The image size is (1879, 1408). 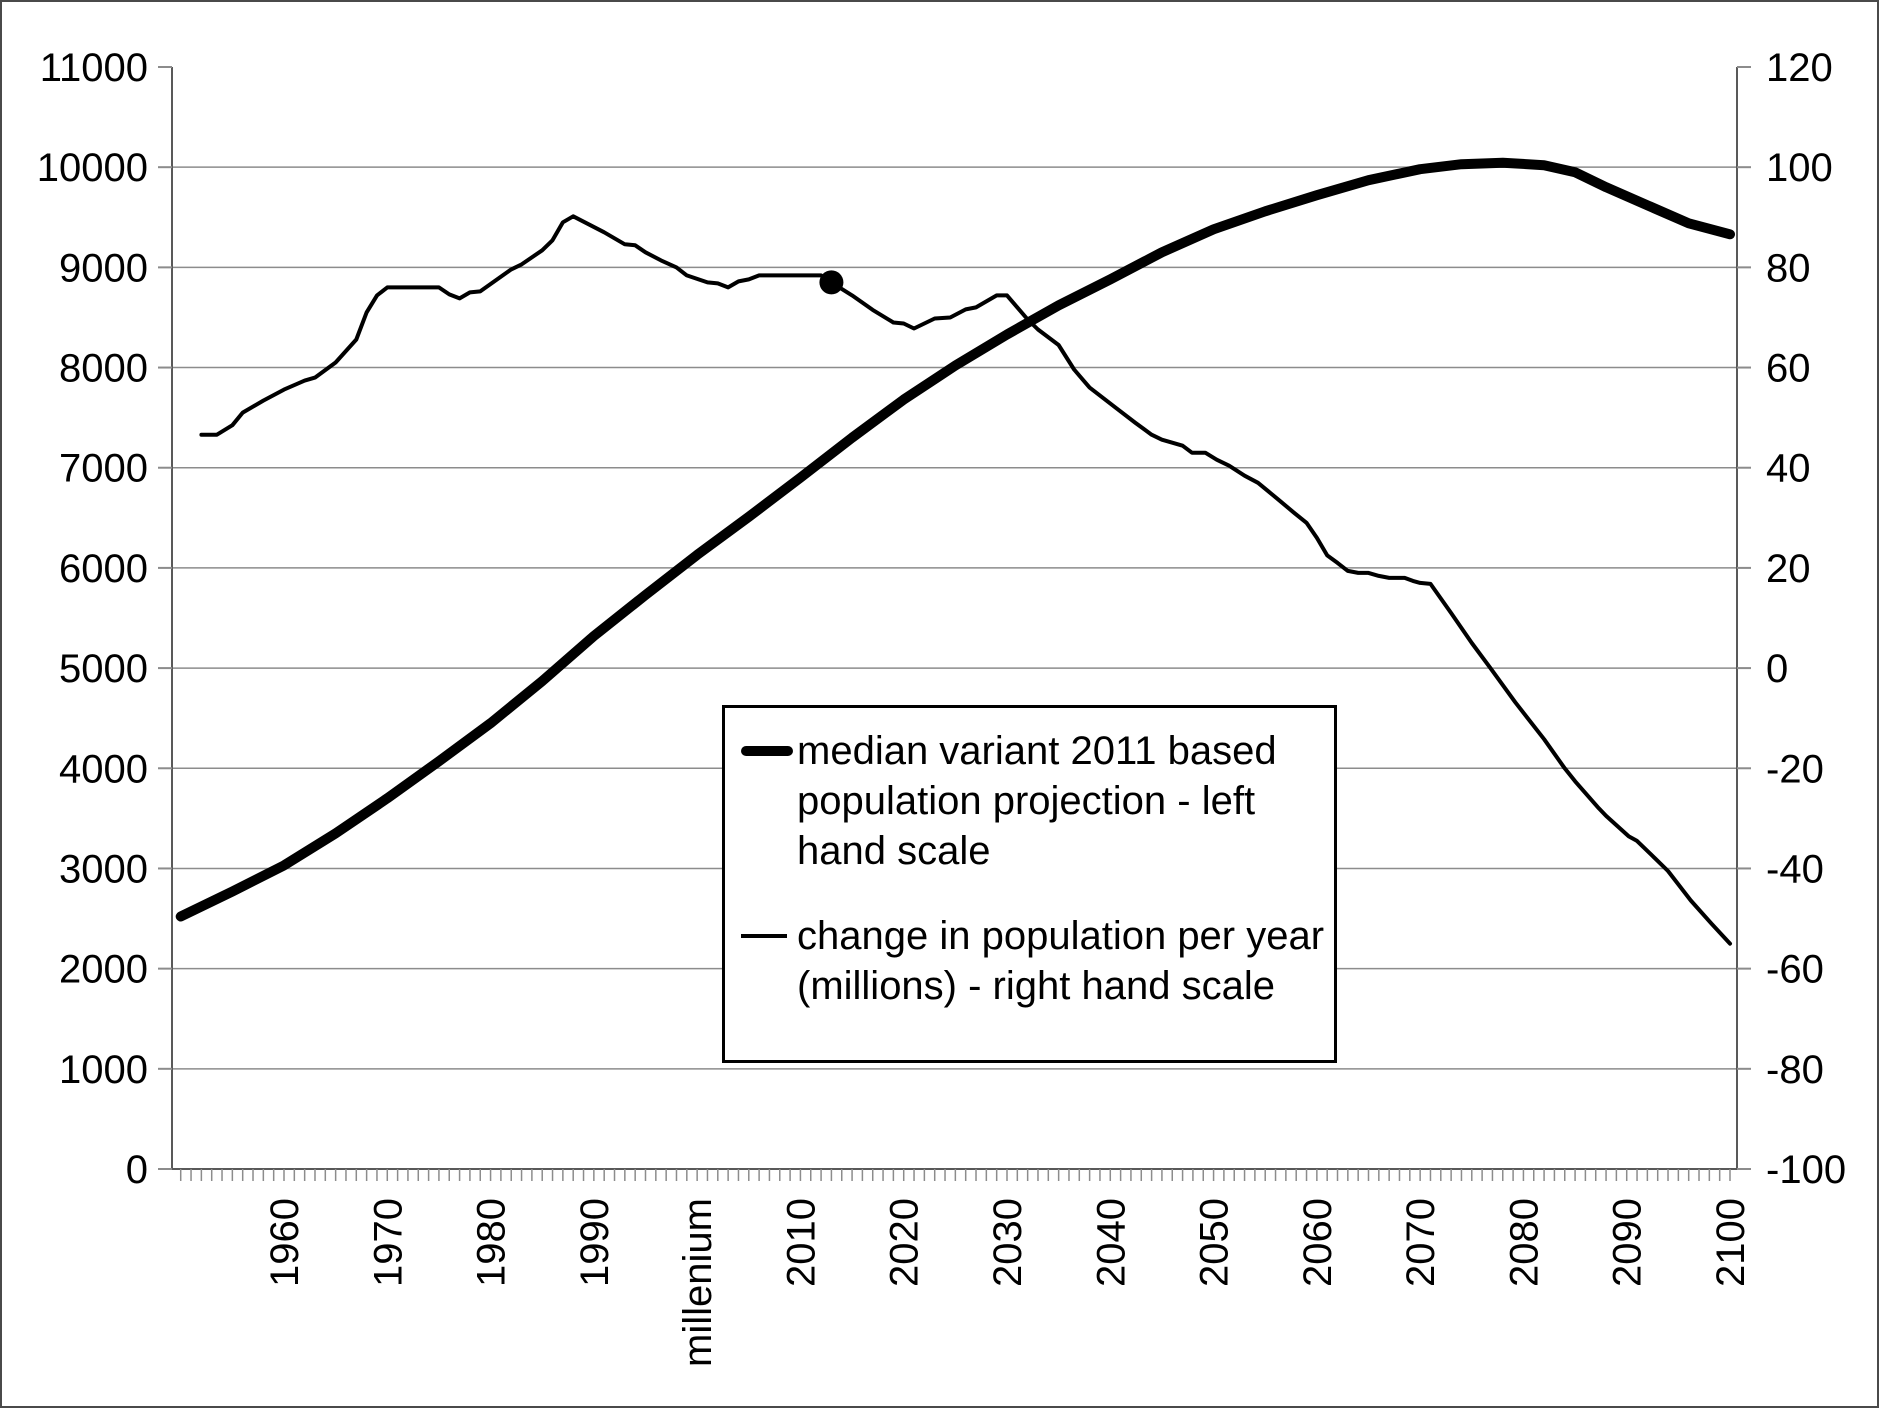 I want to click on x-axis-tick-label: 2040, so click(x=1111, y=1242).